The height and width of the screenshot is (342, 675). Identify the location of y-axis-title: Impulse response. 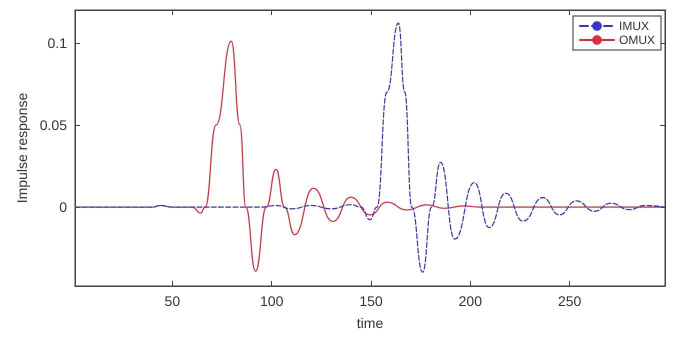
(22, 148).